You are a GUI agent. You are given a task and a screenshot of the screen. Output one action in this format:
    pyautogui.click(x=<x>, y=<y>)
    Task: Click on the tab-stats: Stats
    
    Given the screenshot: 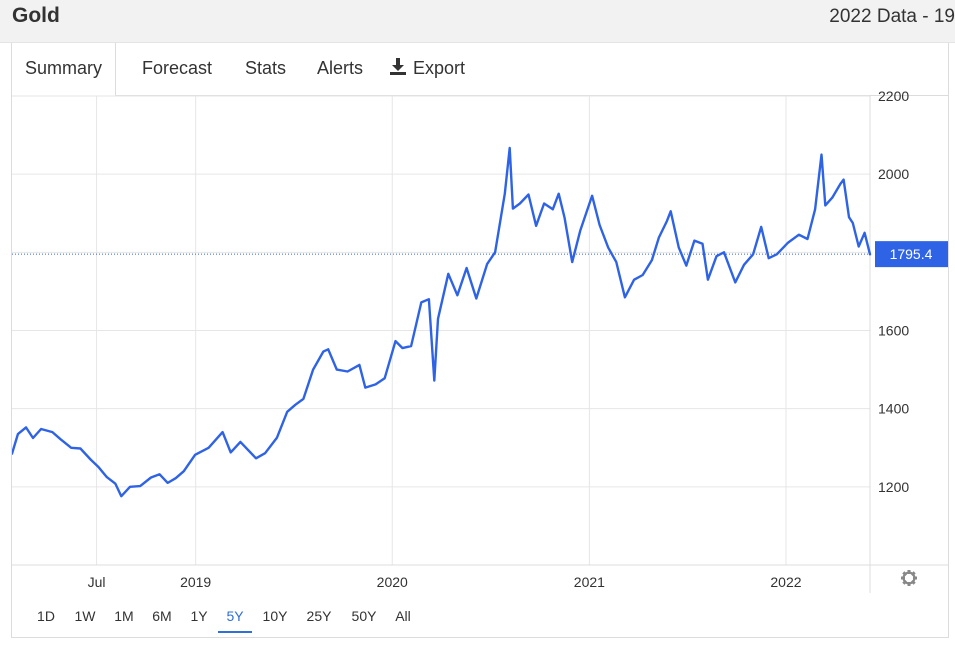 What is the action you would take?
    pyautogui.click(x=265, y=69)
    